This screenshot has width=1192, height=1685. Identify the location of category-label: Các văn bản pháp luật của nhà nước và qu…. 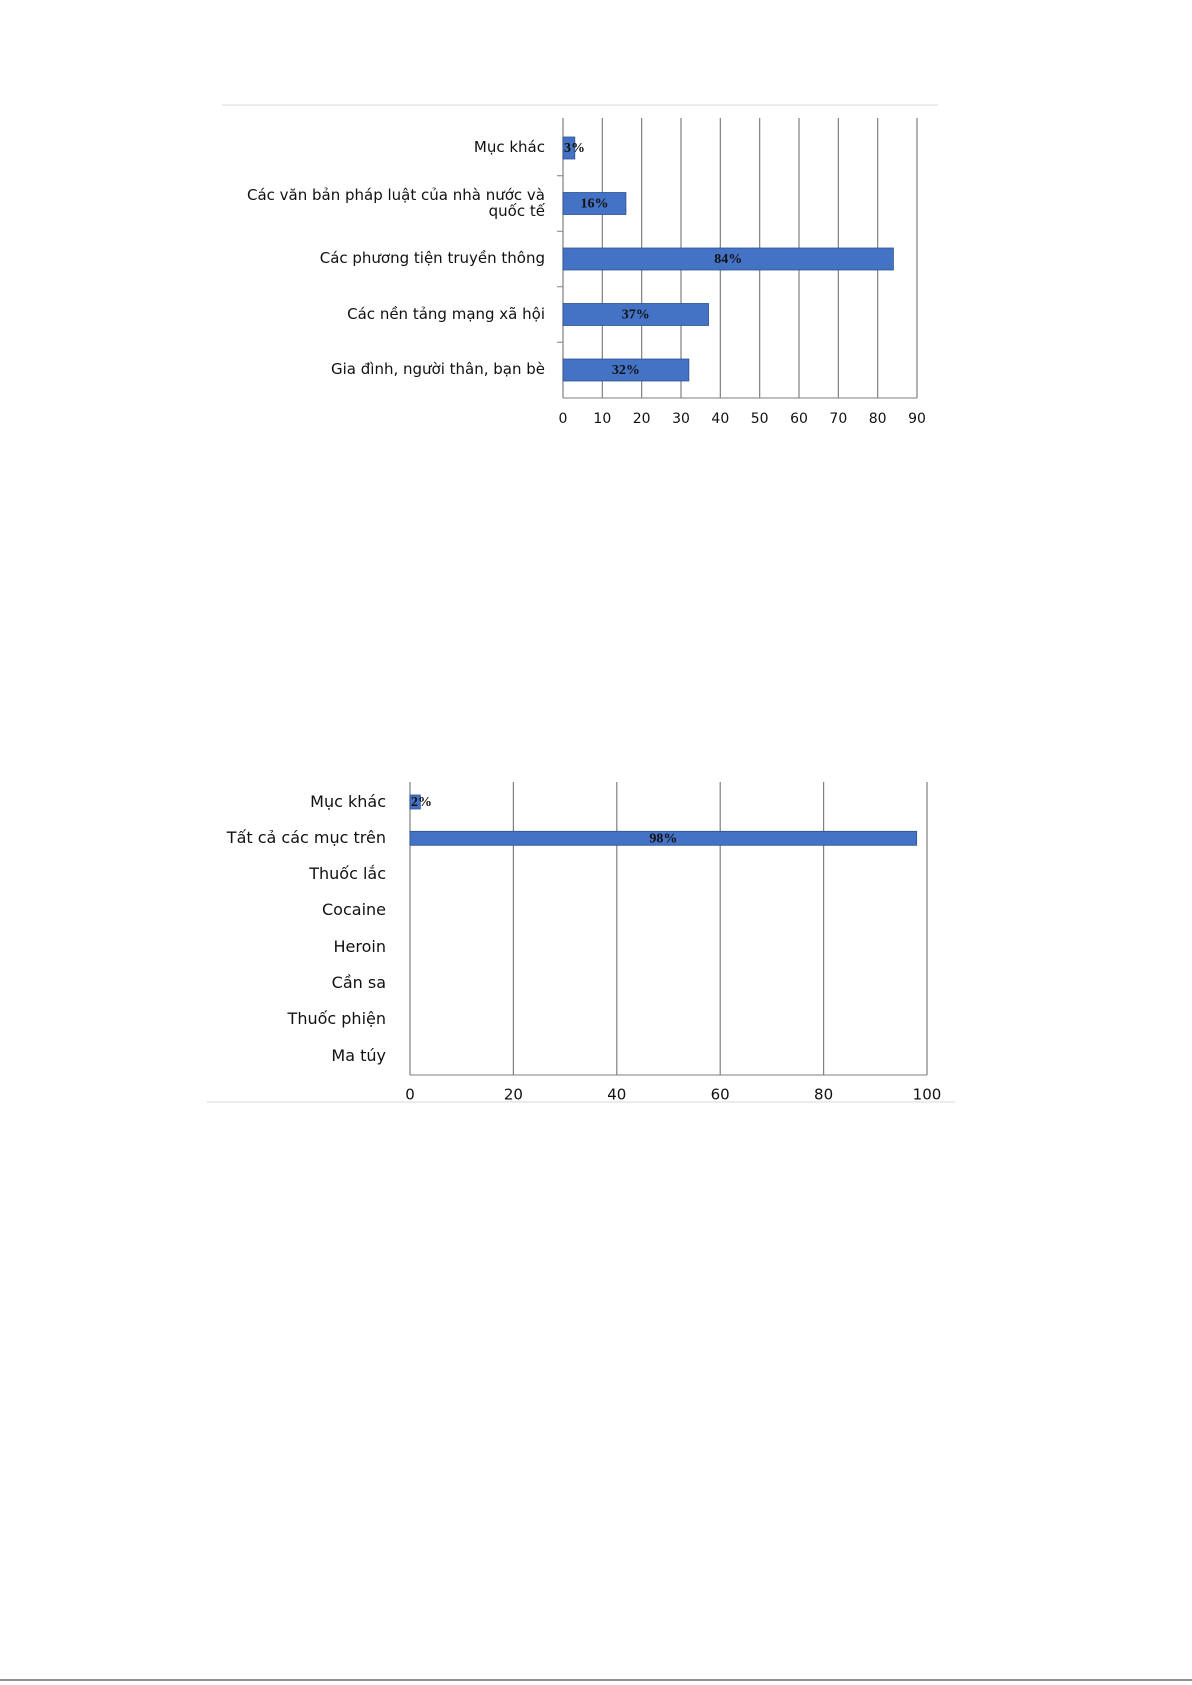
(395, 202).